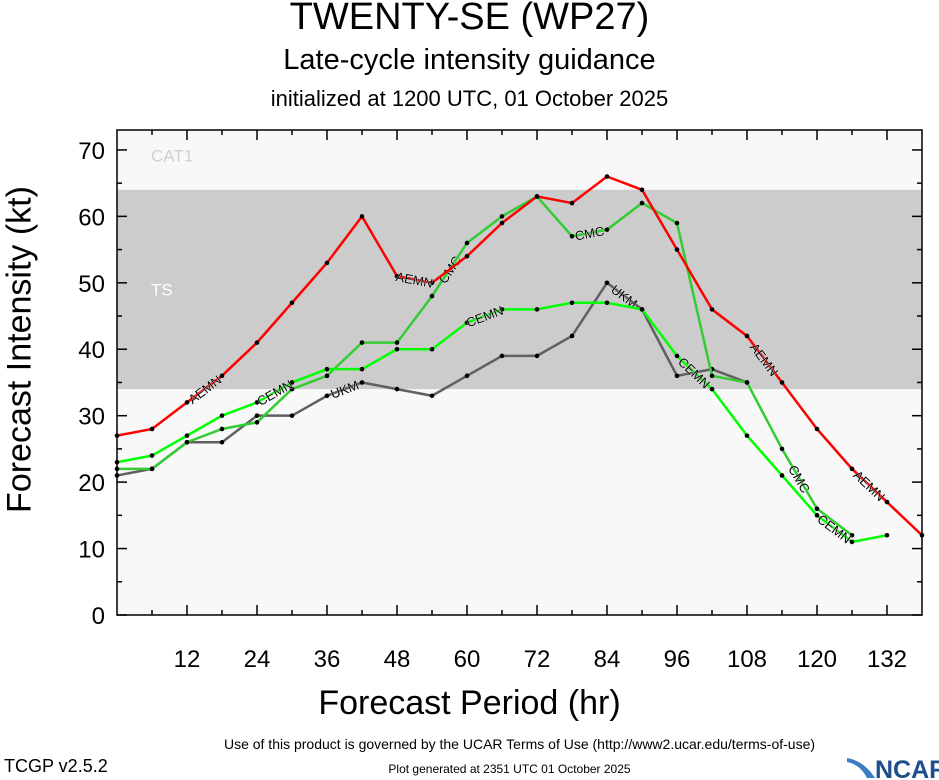 The image size is (939, 780). Describe the element at coordinates (415, 280) in the screenshot. I see `series-label: AEMN` at that location.